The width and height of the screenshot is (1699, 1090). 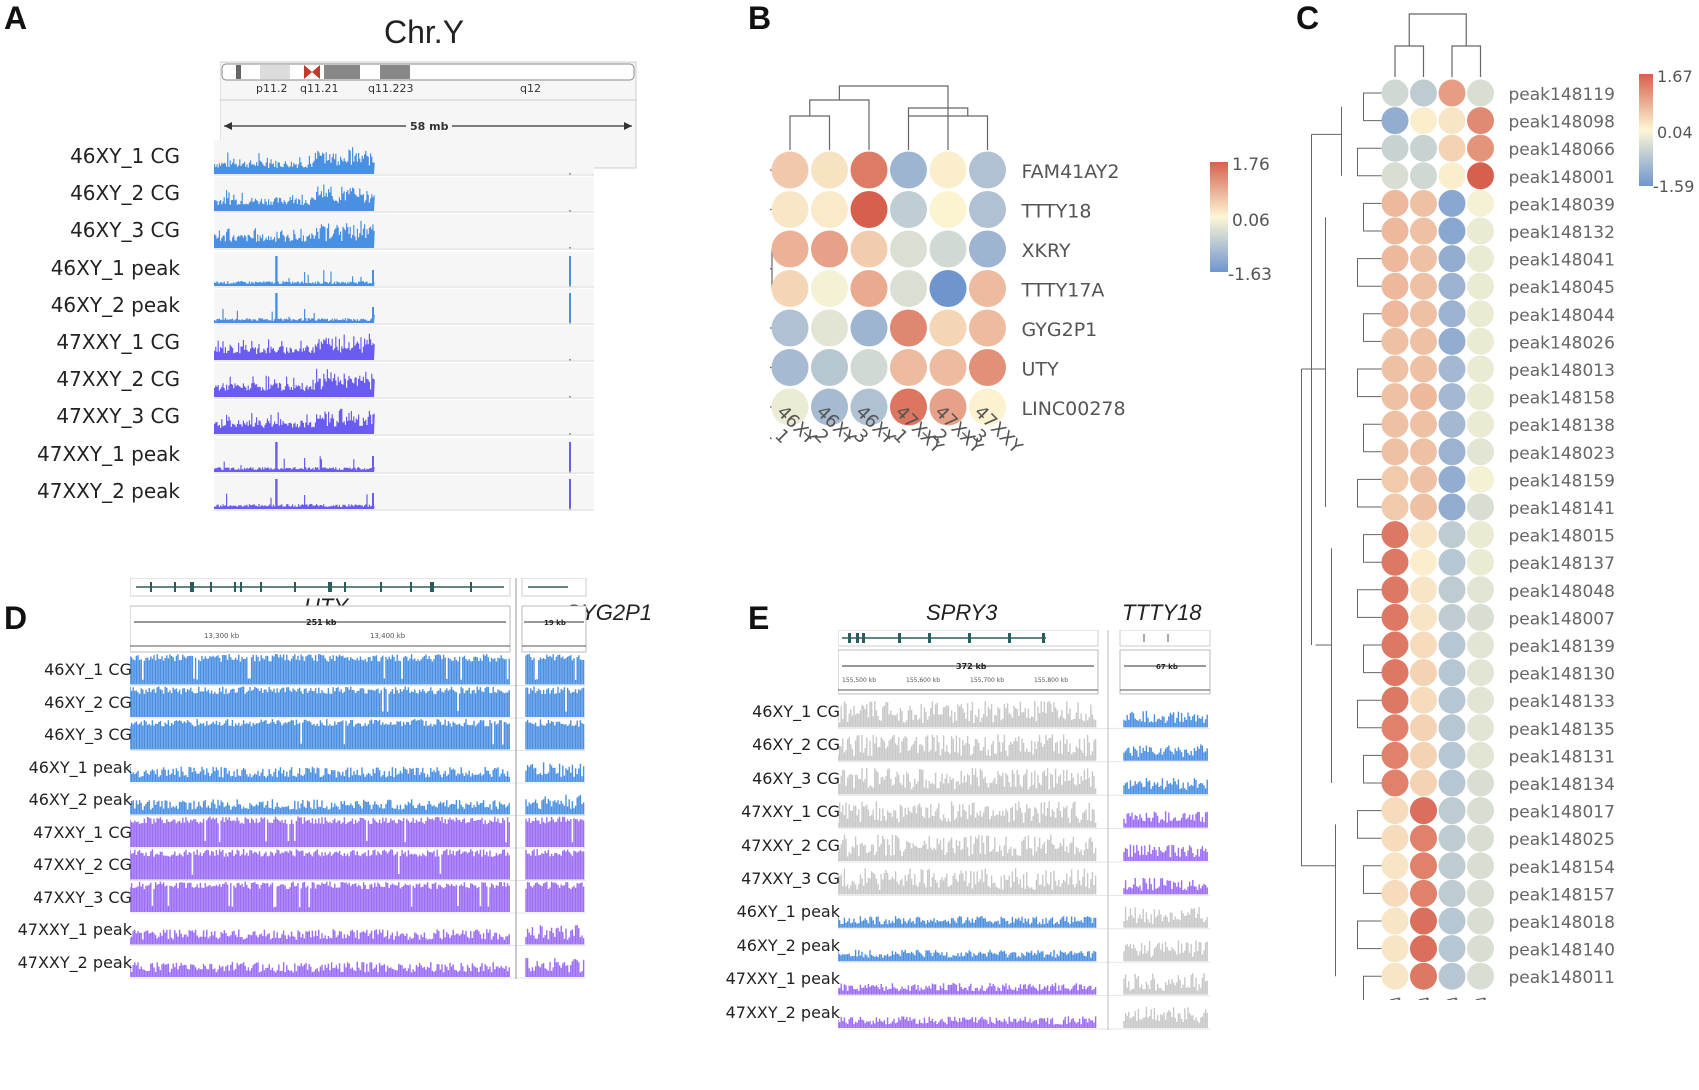 I want to click on peak-label: peak148138, so click(x=1562, y=426).